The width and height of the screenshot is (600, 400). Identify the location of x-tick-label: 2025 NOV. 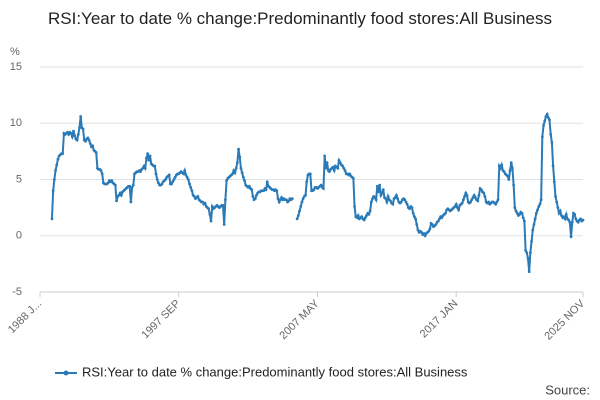
(564, 319).